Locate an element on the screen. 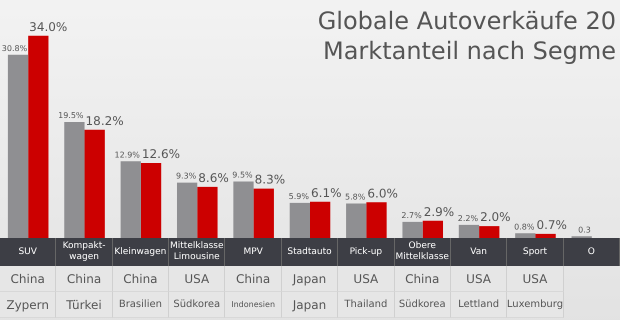  x-tick-label: Van is located at coordinates (479, 252).